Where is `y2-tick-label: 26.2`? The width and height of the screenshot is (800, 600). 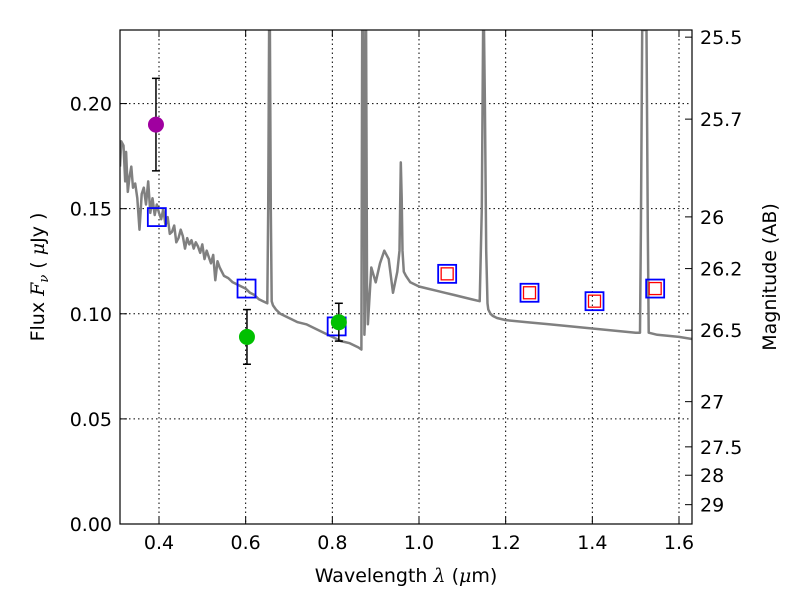
y2-tick-label: 26.2 is located at coordinates (721, 270).